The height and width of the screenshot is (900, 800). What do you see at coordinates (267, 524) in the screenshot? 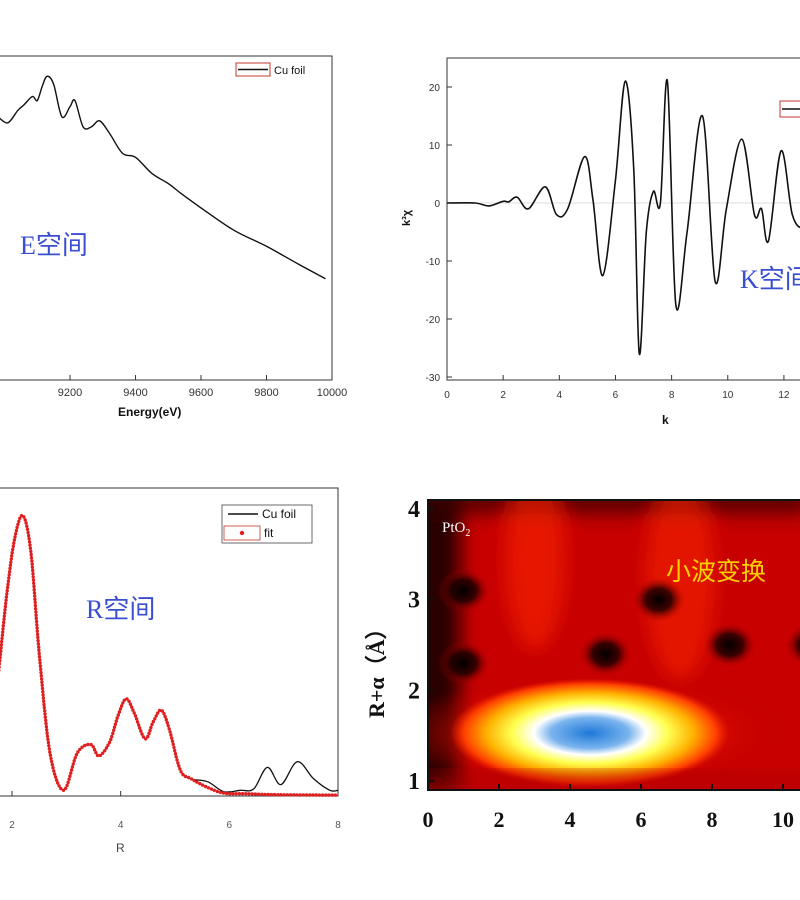
I see `r-space-legend: Cu foil fit` at bounding box center [267, 524].